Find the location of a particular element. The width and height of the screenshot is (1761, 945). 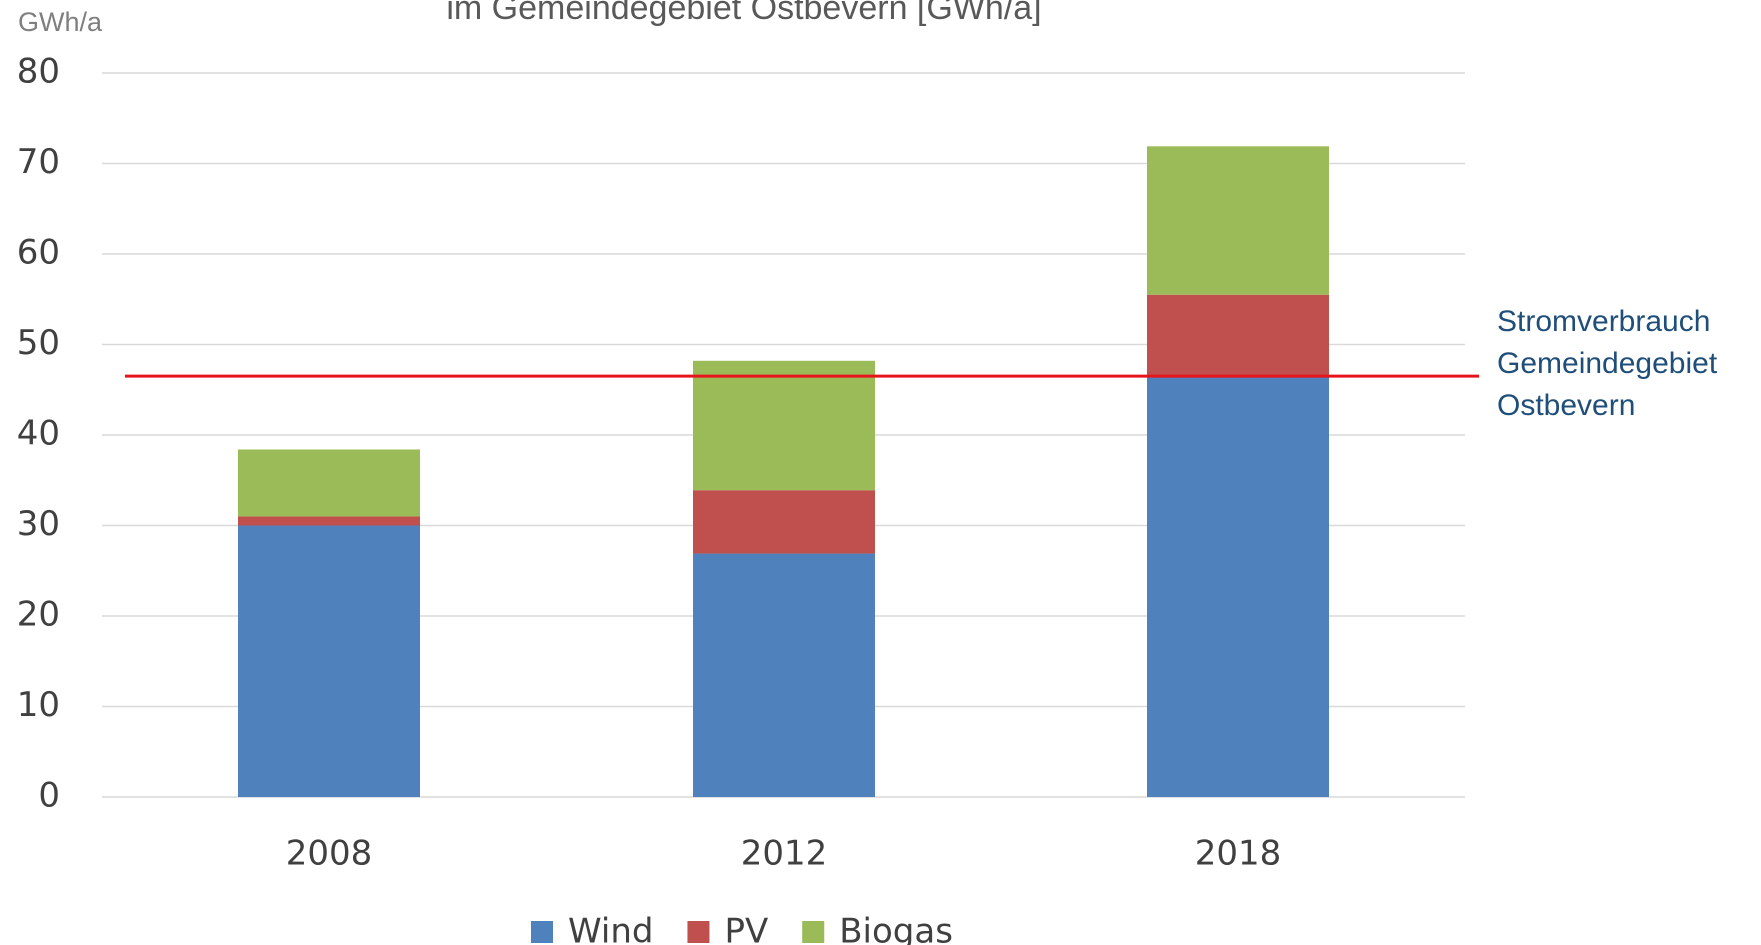

annotation: Stromverbrauch is located at coordinates (1603, 321).